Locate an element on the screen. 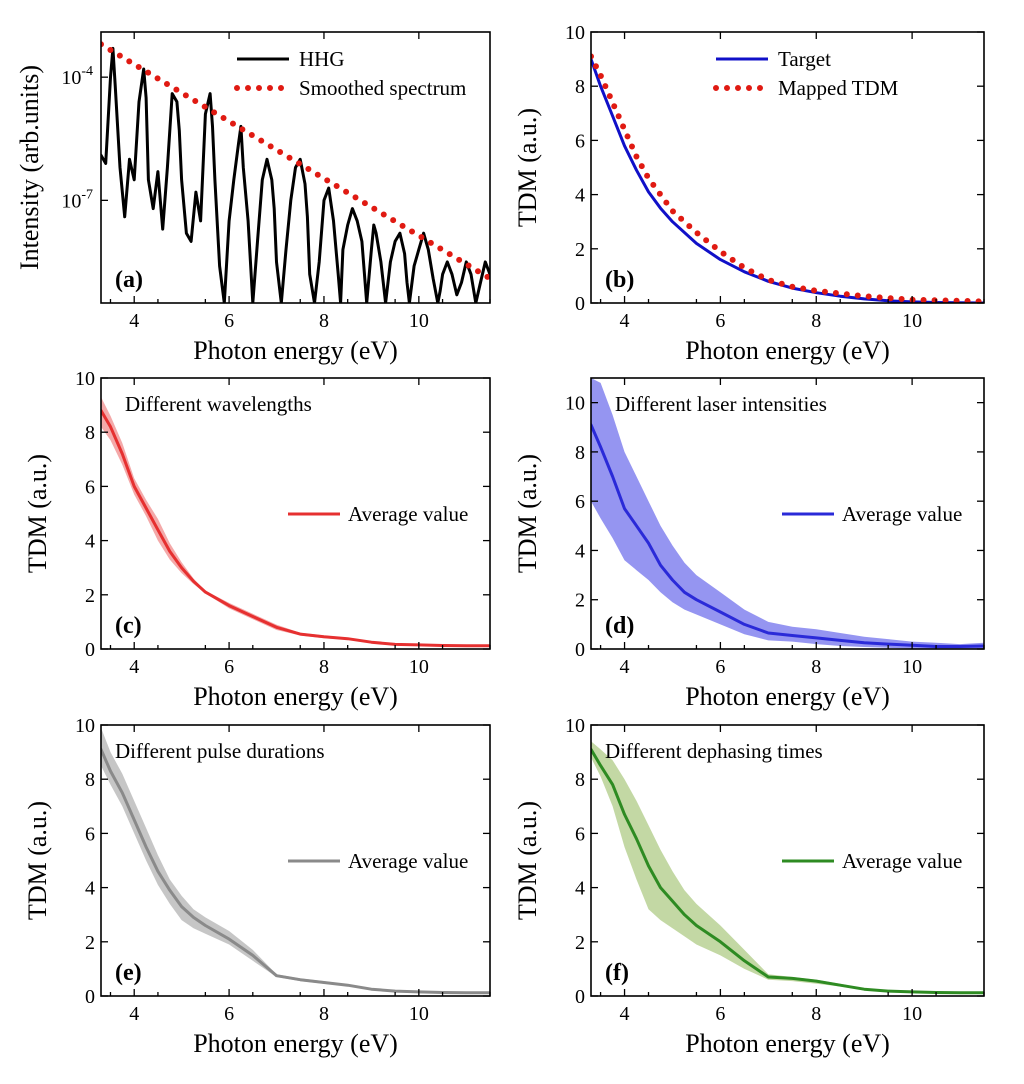 This screenshot has width=1024, height=1084. y-tick-label: 10⁻⁴ is located at coordinates (77, 76).